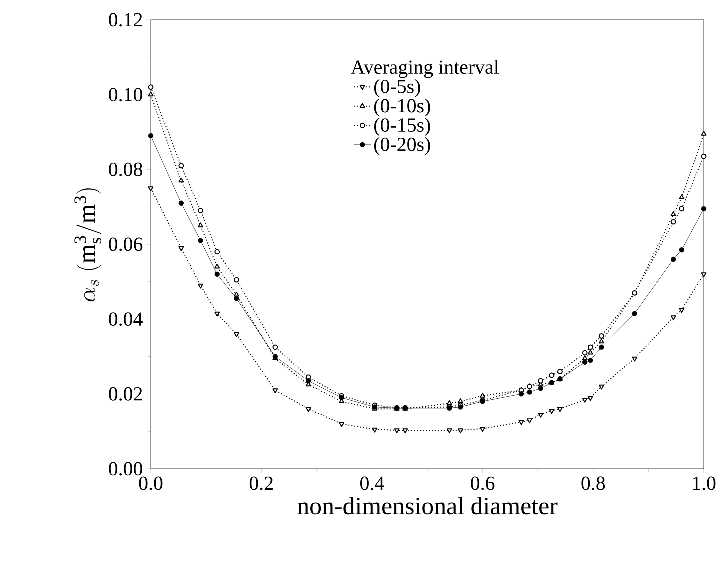 The image size is (721, 562). Describe the element at coordinates (125, 169) in the screenshot. I see `y-tick-label: 0.08` at that location.